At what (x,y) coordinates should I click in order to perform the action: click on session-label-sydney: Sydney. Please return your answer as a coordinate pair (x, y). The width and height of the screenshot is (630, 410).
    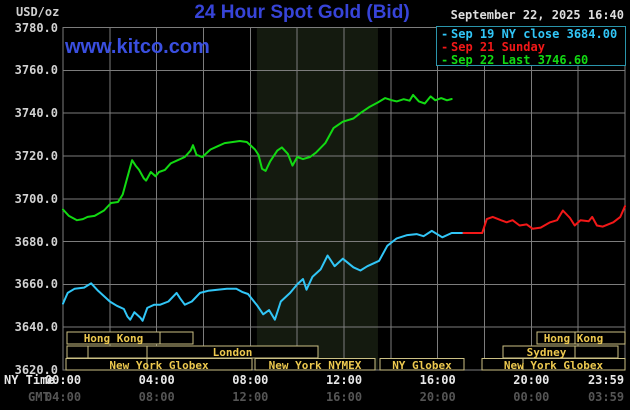
    Looking at the image, I should click on (546, 352).